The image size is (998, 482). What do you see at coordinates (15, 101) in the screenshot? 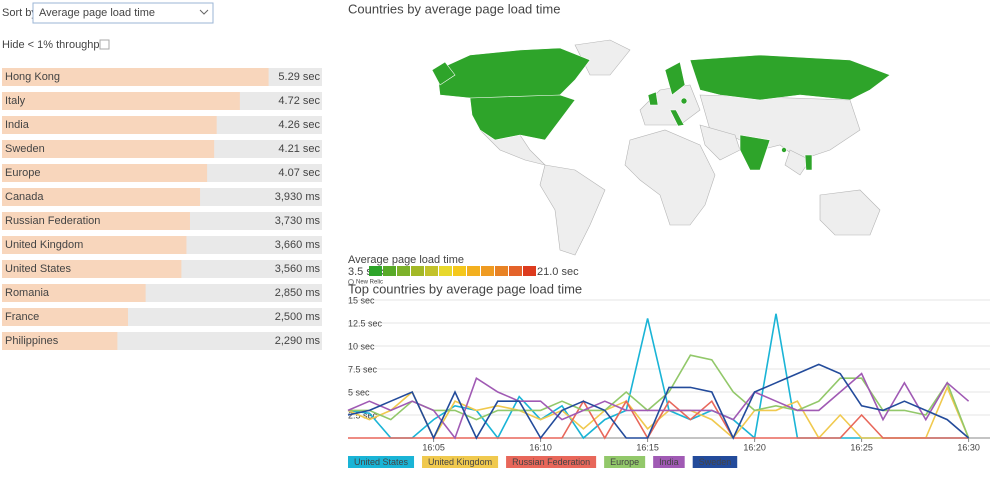
I see `row-label: Italy` at bounding box center [15, 101].